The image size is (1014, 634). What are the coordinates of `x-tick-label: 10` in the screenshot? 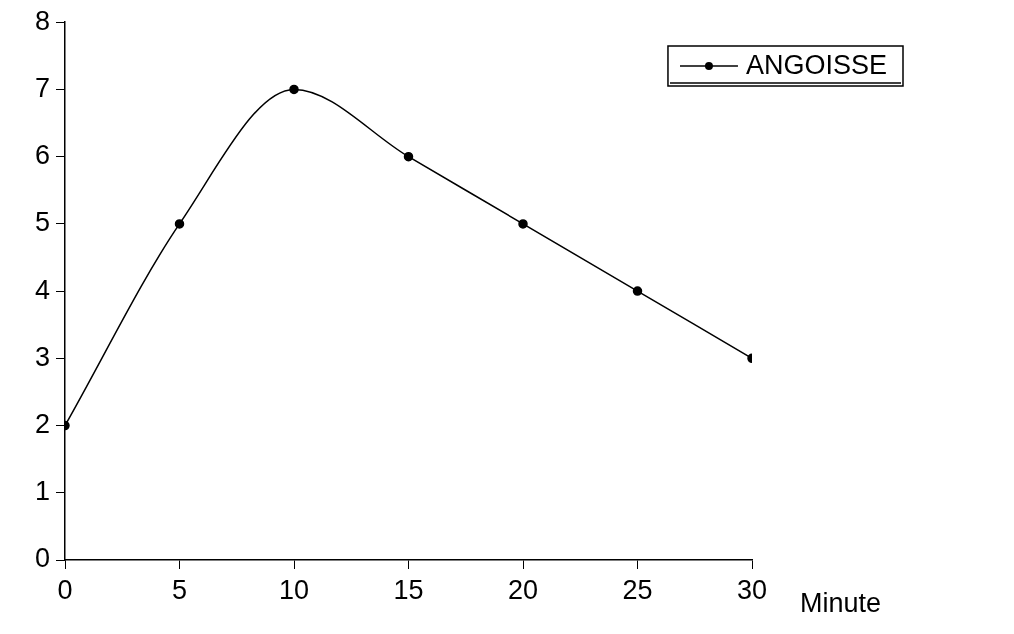 It's located at (294, 589).